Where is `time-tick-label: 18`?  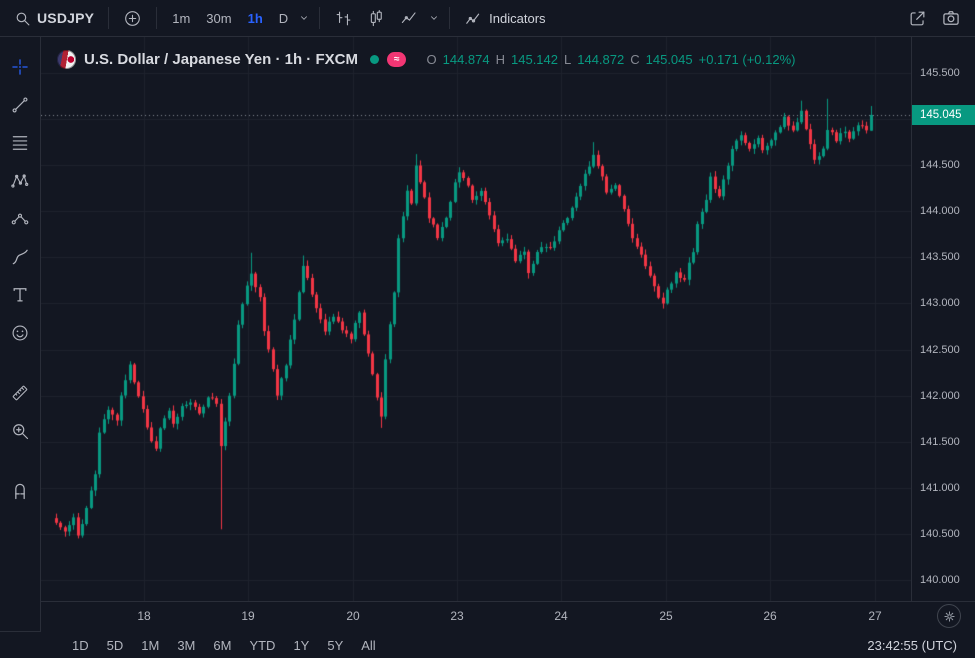 time-tick-label: 18 is located at coordinates (144, 616).